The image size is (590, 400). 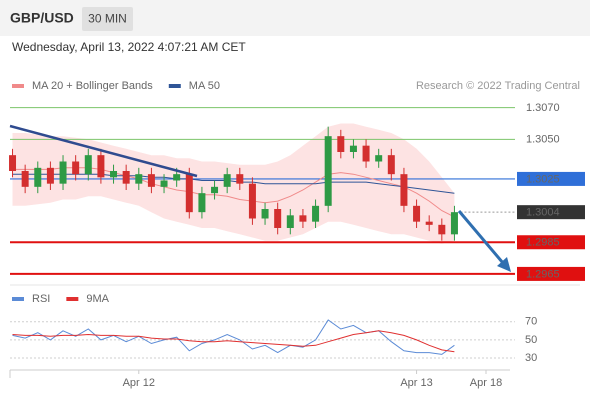 What do you see at coordinates (486, 383) in the screenshot?
I see `x-tick-label: Apr 18` at bounding box center [486, 383].